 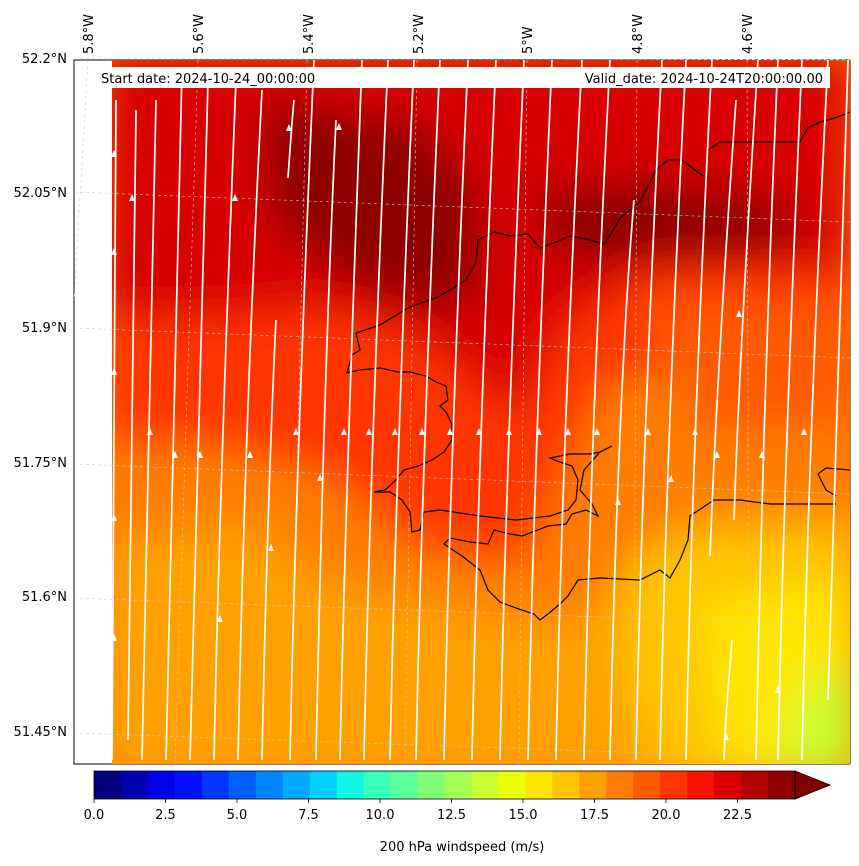 I want to click on lon-label: 4.8°W, so click(x=638, y=34).